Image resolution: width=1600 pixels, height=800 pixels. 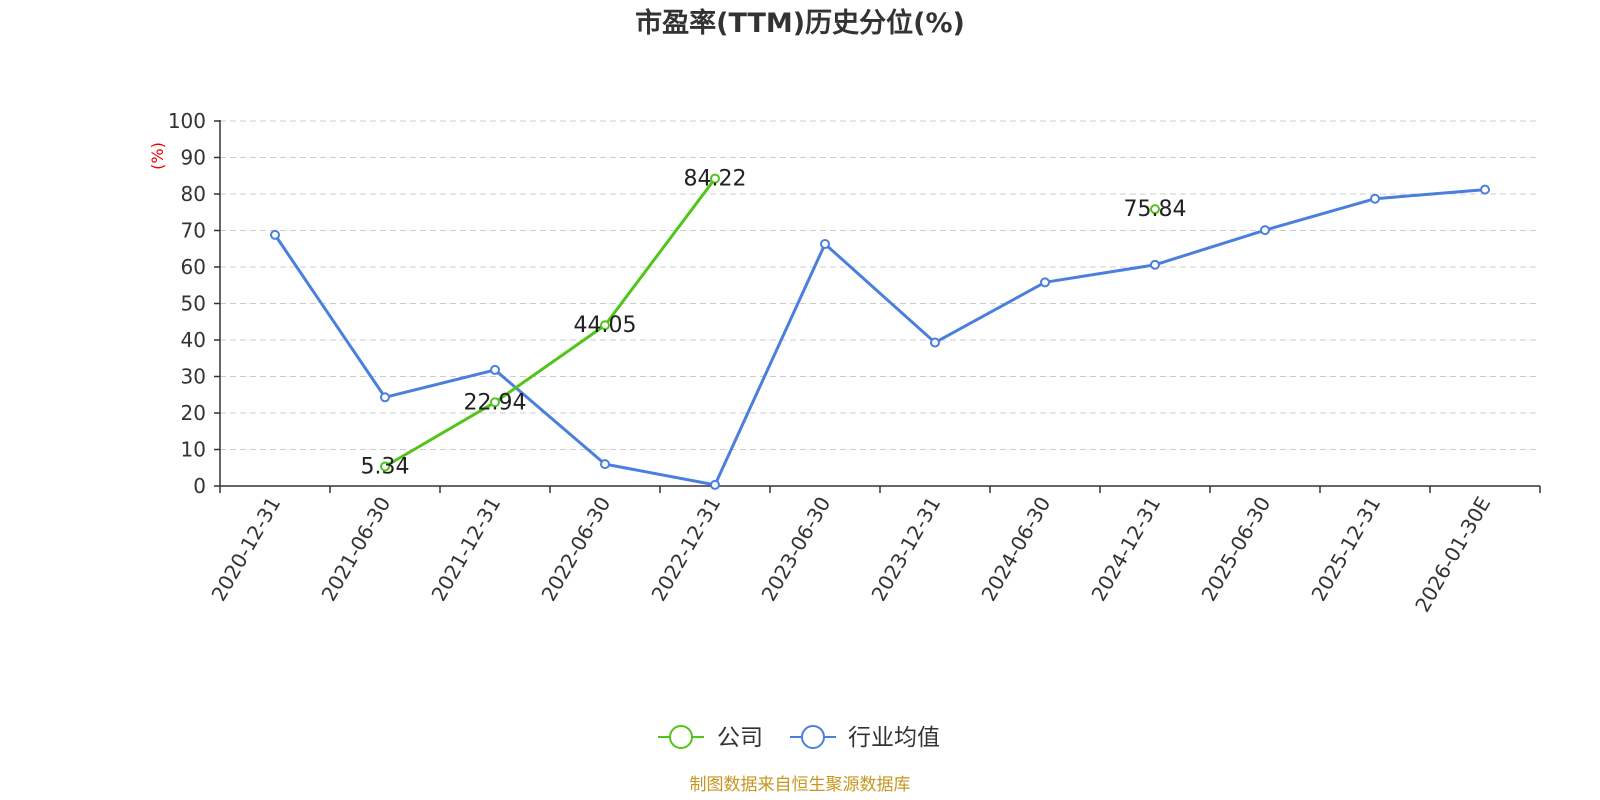 What do you see at coordinates (193, 267) in the screenshot?
I see `y-tick-label: 60` at bounding box center [193, 267].